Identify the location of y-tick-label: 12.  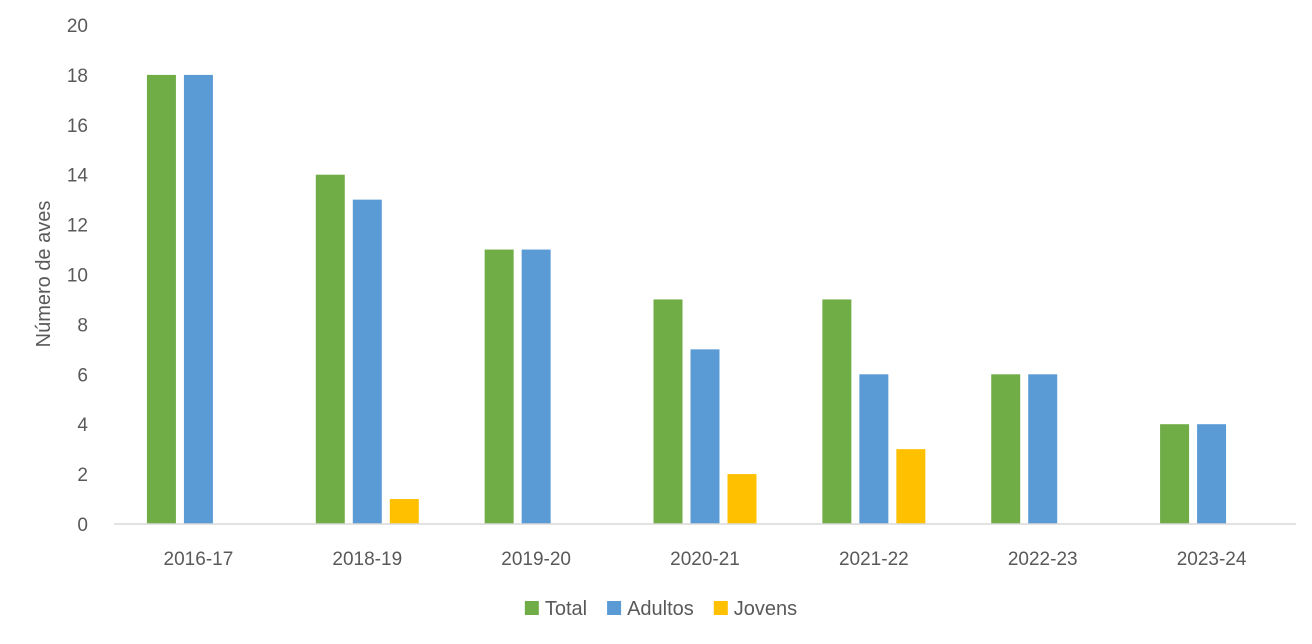
(77, 226).